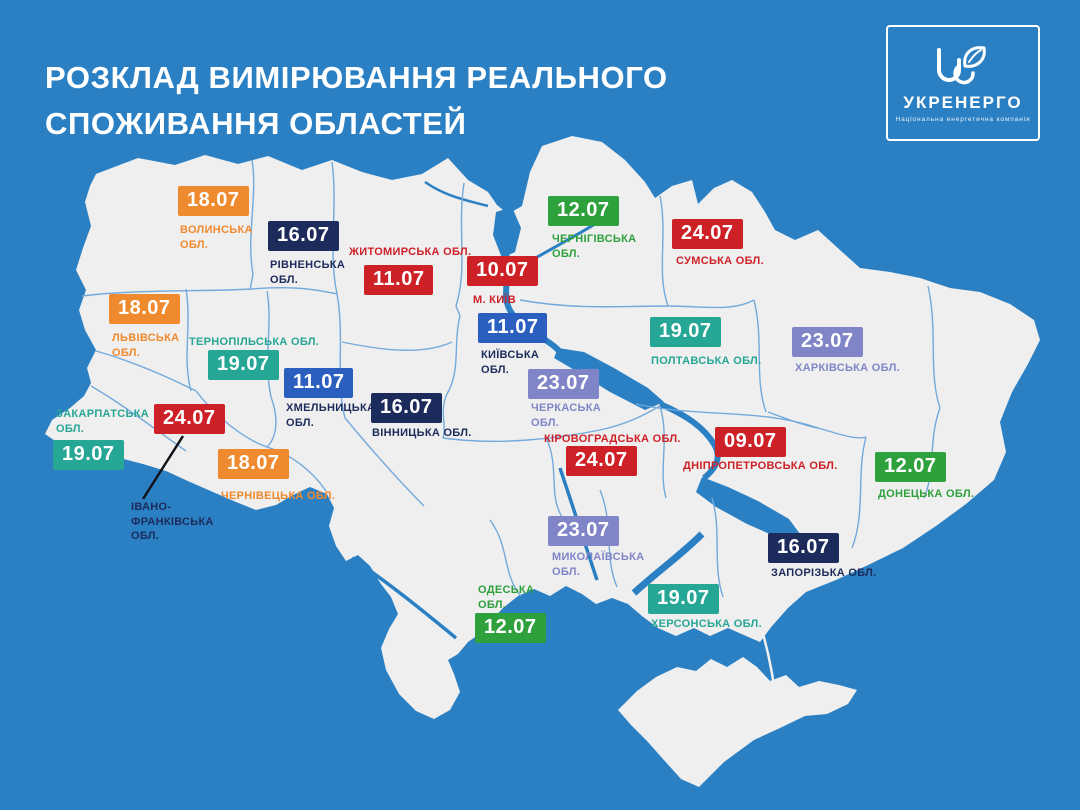 This screenshot has height=810, width=1080. Describe the element at coordinates (163, 467) in the screenshot. I see `ivano-frankivsk-connector-line` at that location.